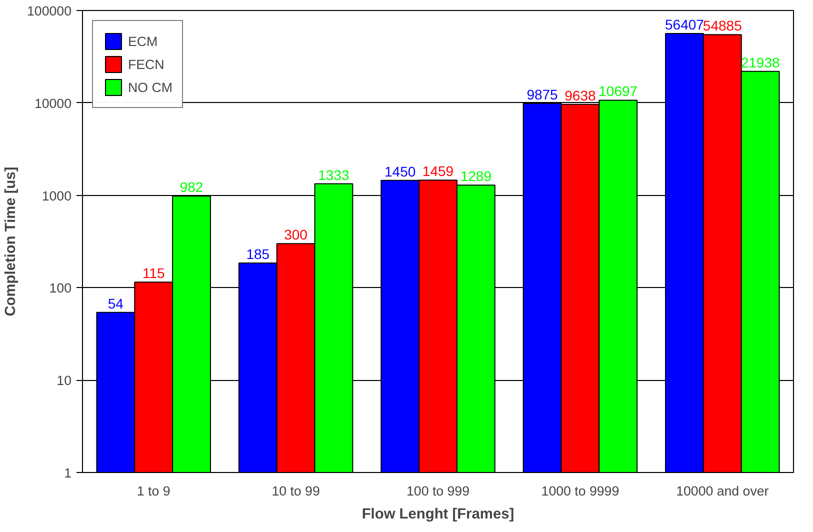 This screenshot has width=813, height=532. Describe the element at coordinates (57, 196) in the screenshot. I see `y-tick-label: 1000` at that location.